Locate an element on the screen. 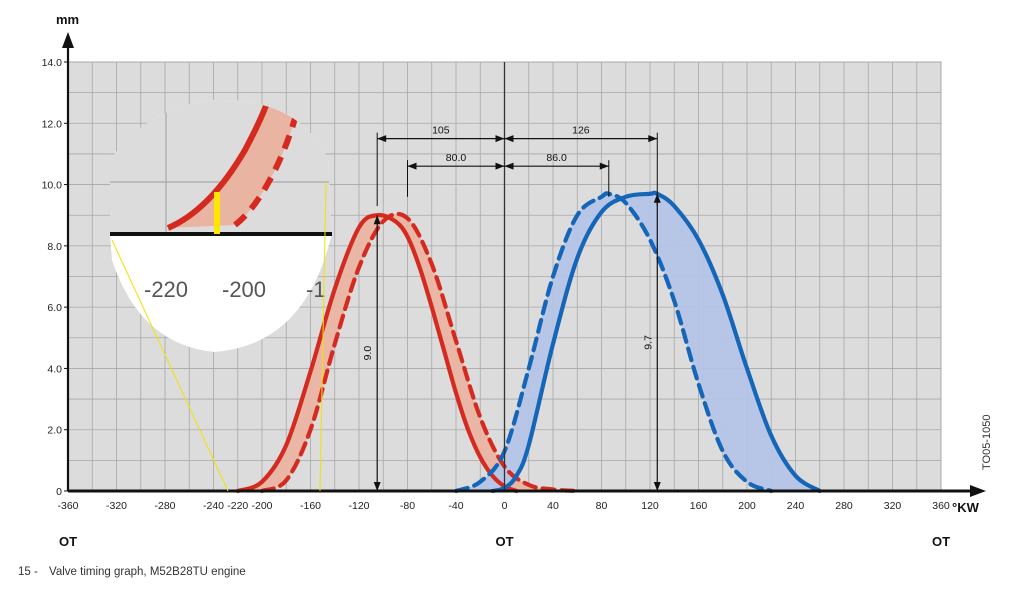 The height and width of the screenshot is (596, 1024). dimension-label: 9.0 is located at coordinates (368, 353).